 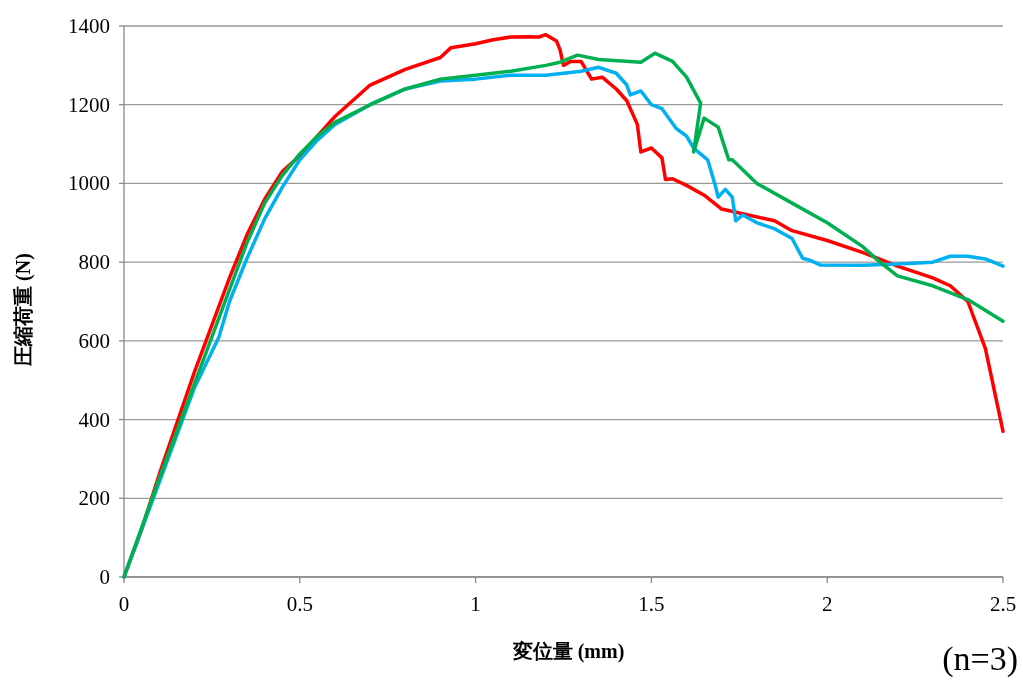 I want to click on y-tick-label: 200, so click(x=94, y=498).